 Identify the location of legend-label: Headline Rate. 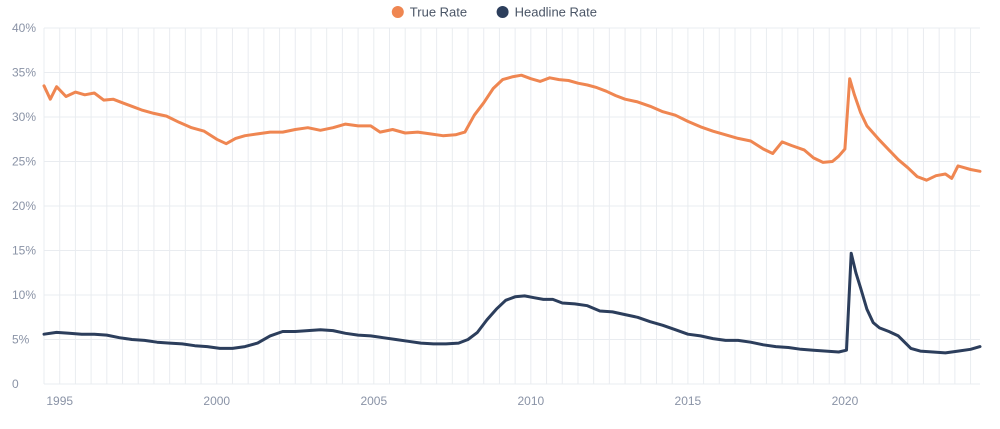
(556, 12).